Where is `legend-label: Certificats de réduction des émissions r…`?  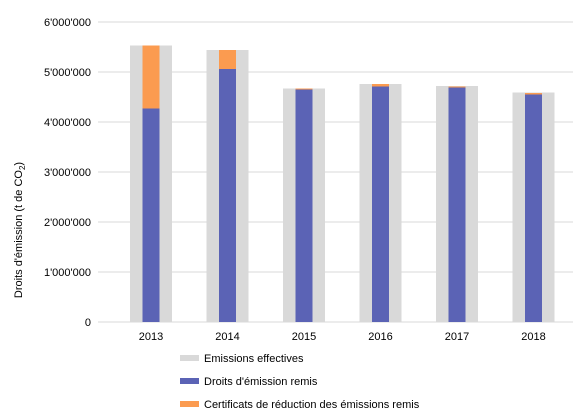
legend-label: Certificats de réduction des émissions r… is located at coordinates (312, 405).